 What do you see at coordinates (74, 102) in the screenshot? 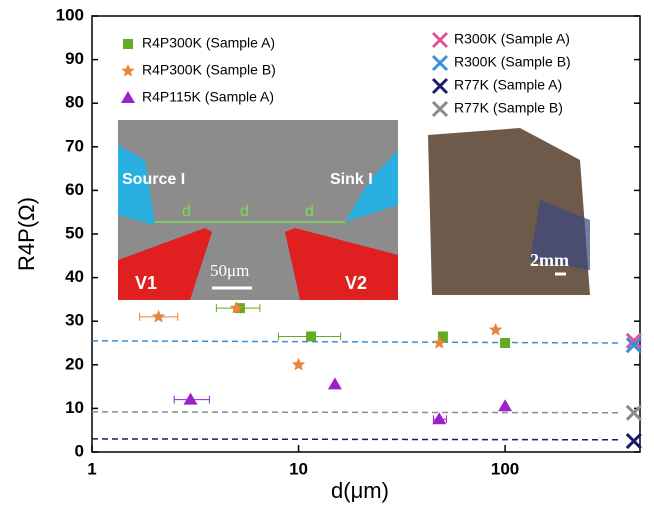
I see `y-tick-label: 80` at bounding box center [74, 102].